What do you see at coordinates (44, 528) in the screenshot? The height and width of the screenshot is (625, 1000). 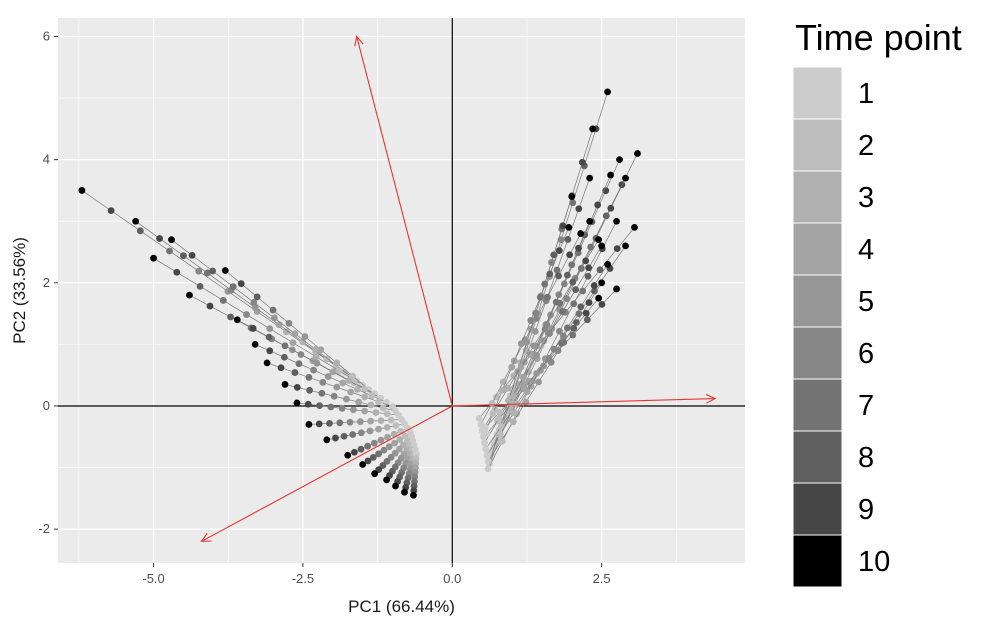 I see `y-tick-label: -2` at bounding box center [44, 528].